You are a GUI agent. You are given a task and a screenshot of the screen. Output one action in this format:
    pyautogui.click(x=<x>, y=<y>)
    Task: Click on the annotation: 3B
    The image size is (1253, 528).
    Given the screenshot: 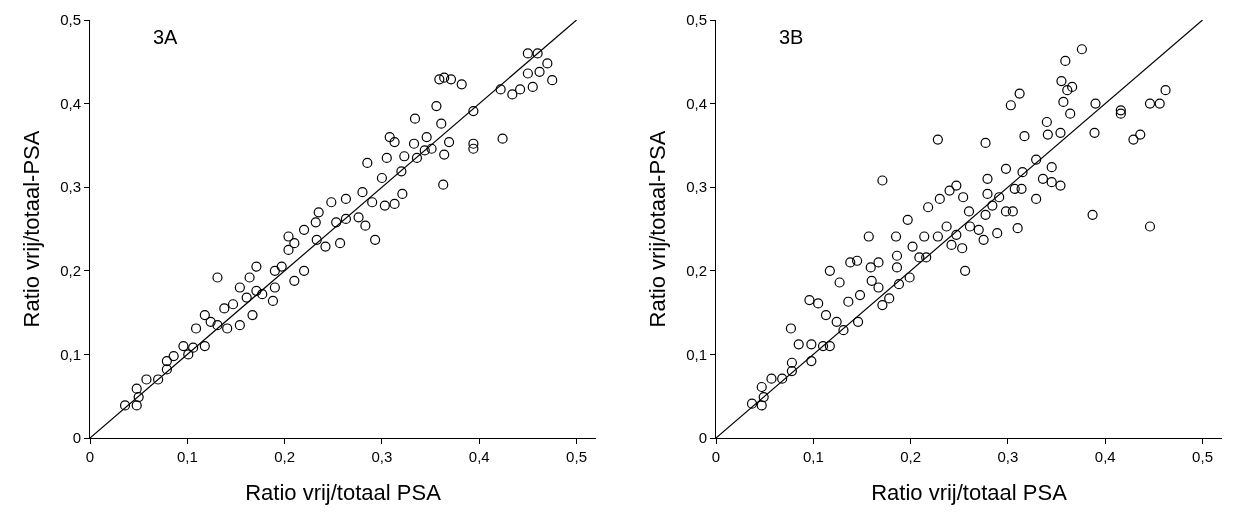 What is the action you would take?
    pyautogui.click(x=791, y=37)
    